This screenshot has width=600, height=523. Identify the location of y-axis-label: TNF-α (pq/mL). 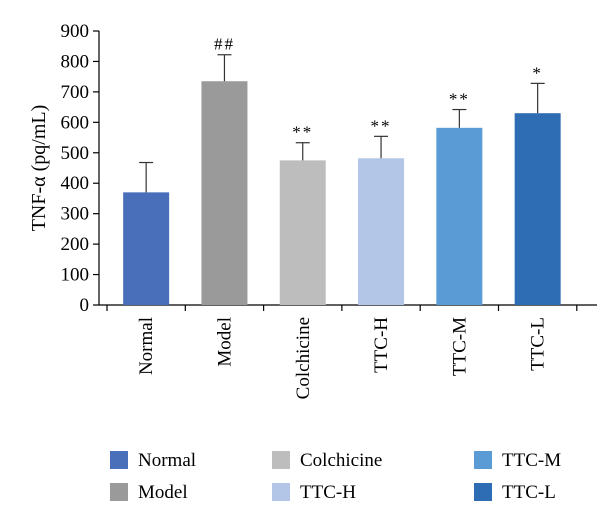
(39, 168).